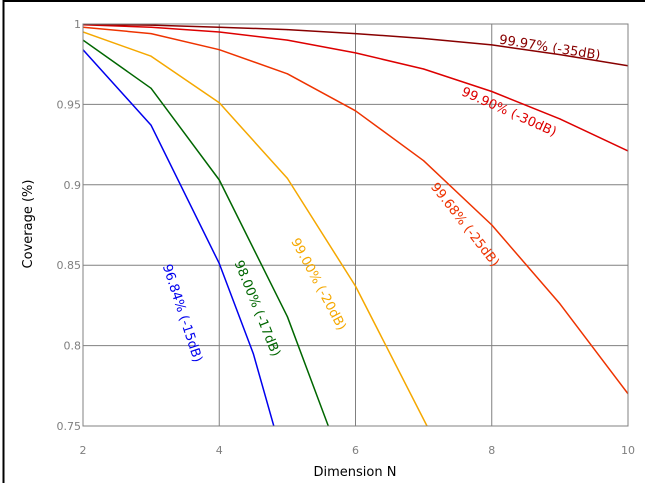 This screenshot has width=645, height=483. Describe the element at coordinates (549, 48) in the screenshot. I see `series-label-5: 99.97% (-35dB)` at that location.